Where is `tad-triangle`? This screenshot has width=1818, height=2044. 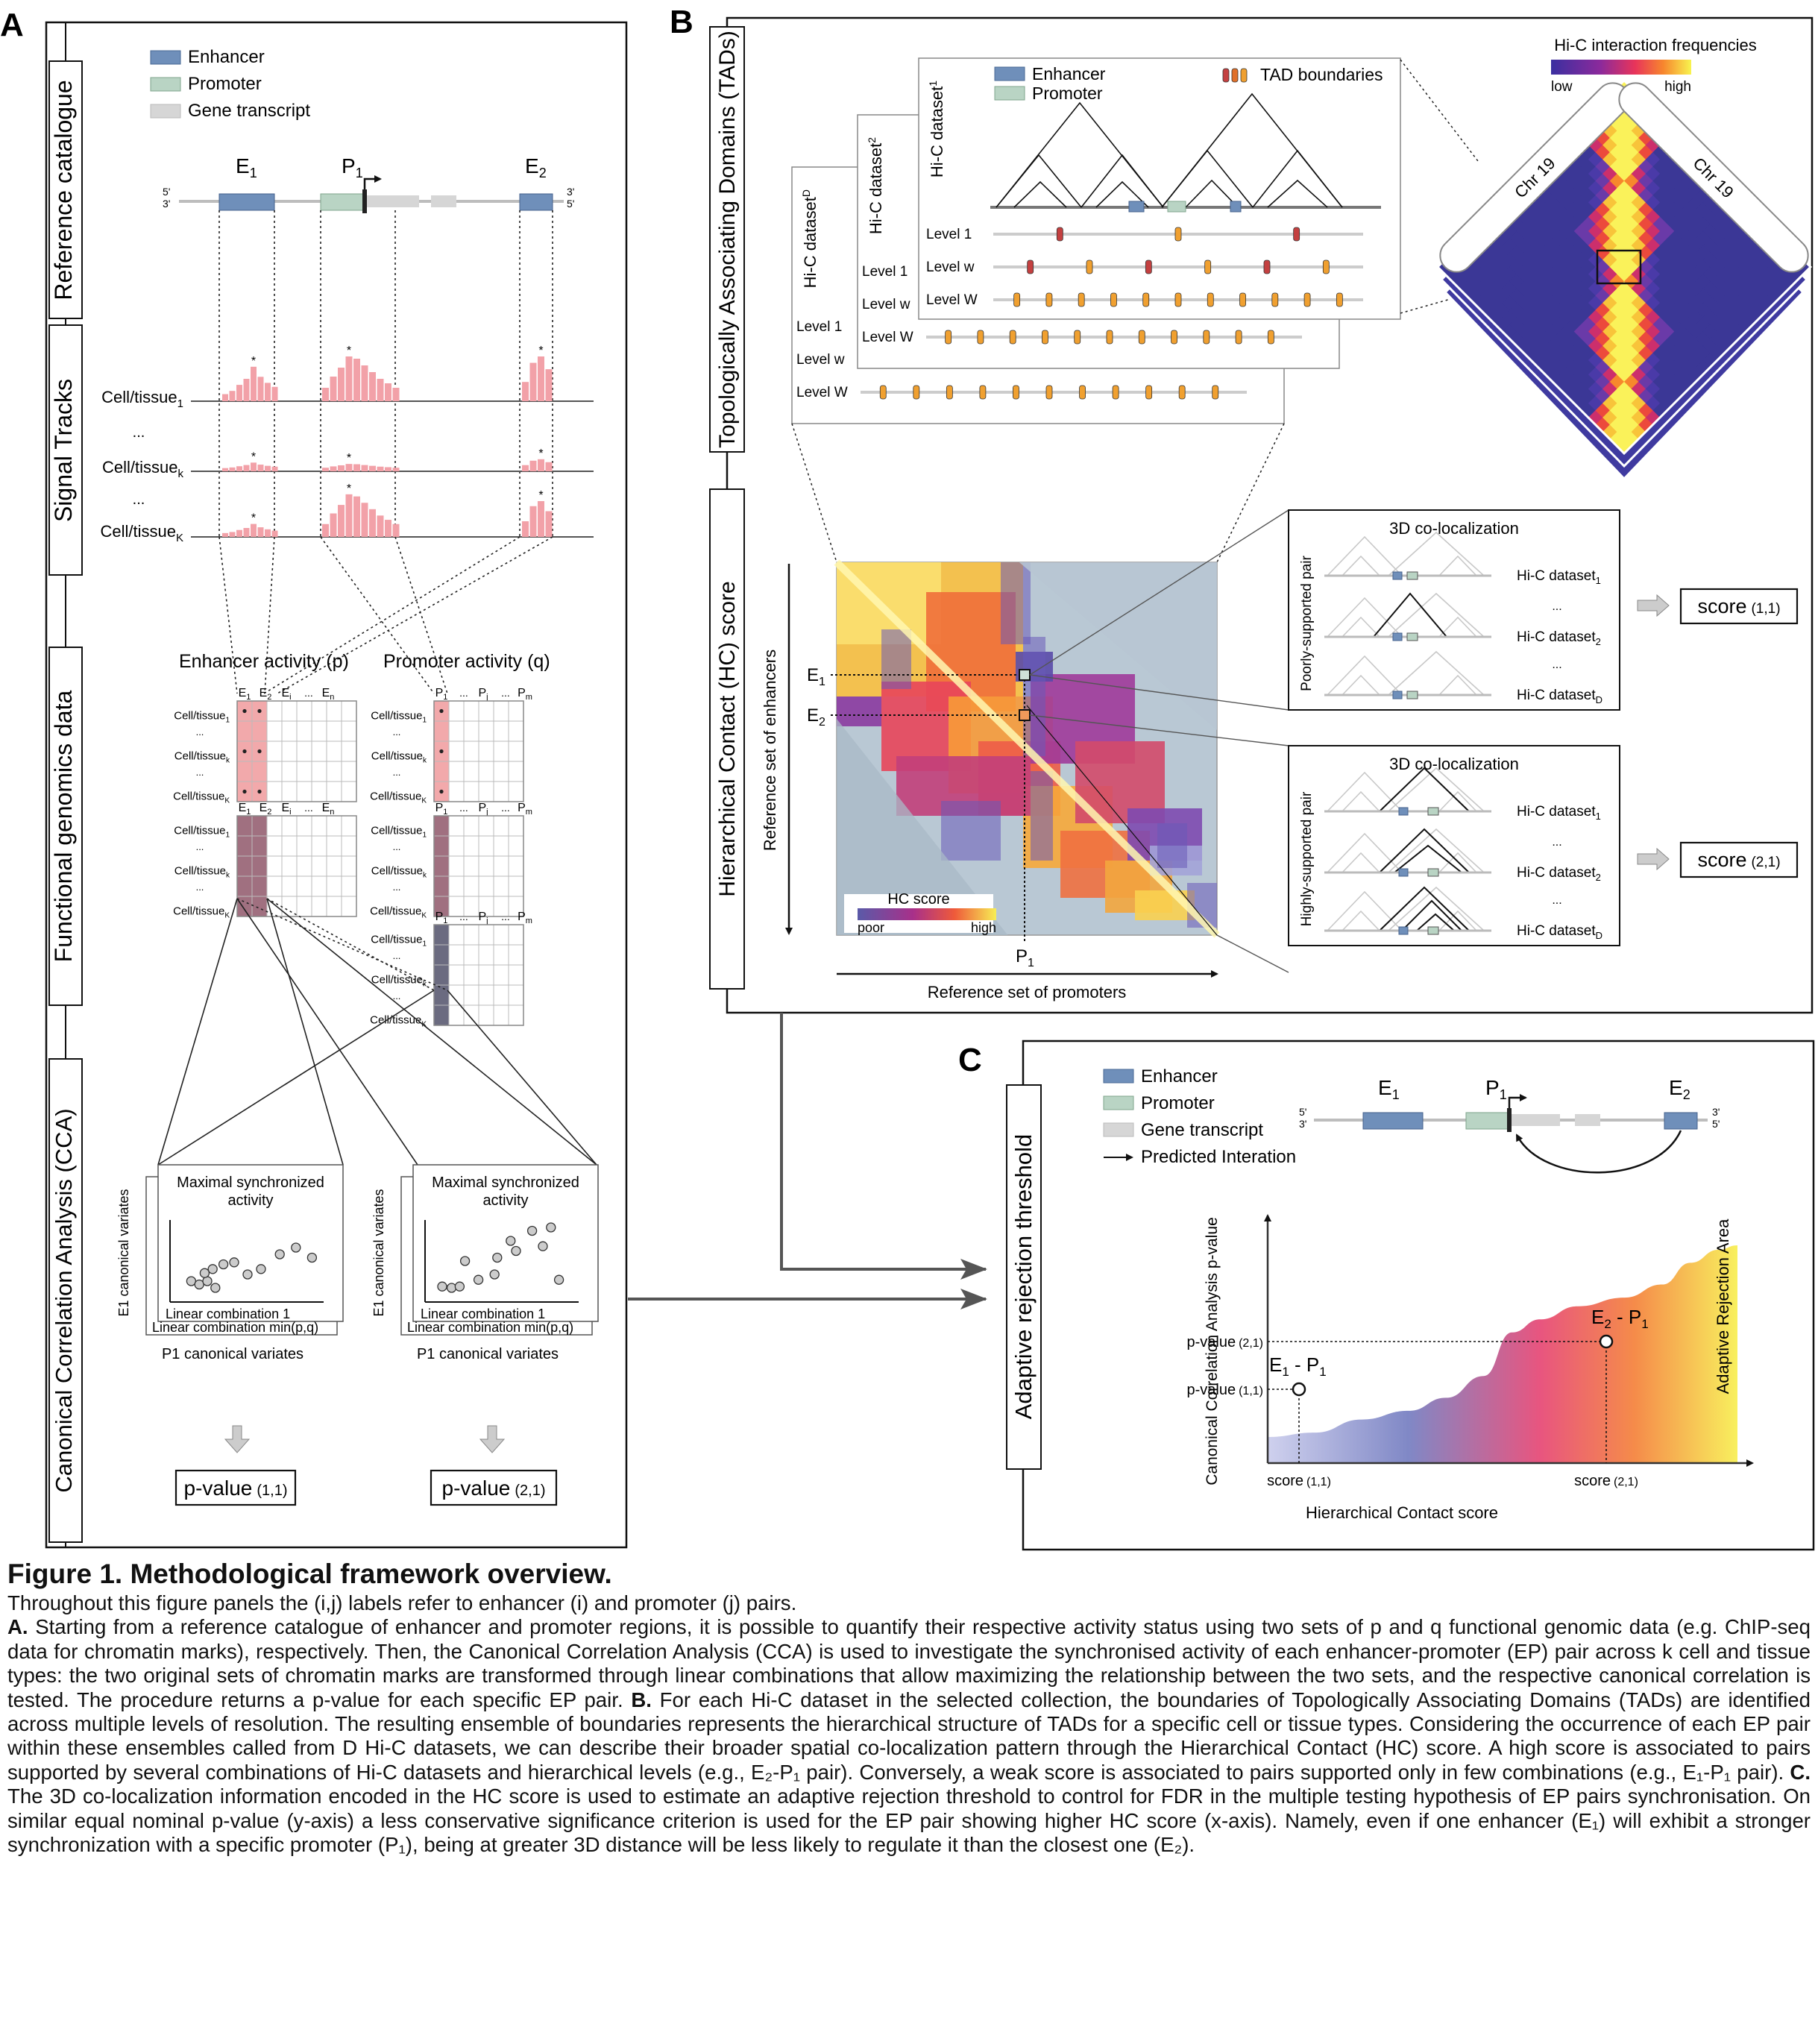 tad-triangle is located at coordinates (1040, 194).